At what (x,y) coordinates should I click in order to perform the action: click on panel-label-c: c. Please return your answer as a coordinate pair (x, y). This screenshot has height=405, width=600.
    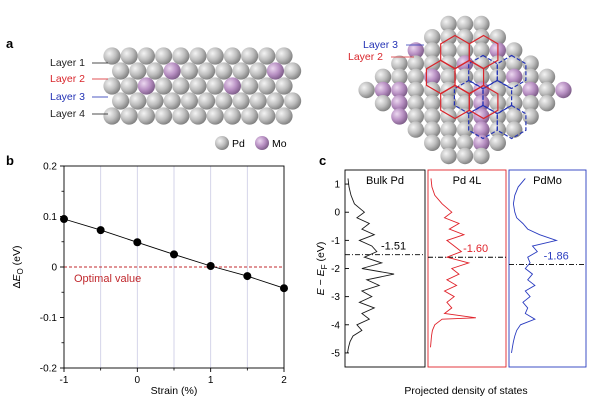
    Looking at the image, I should click on (322, 160).